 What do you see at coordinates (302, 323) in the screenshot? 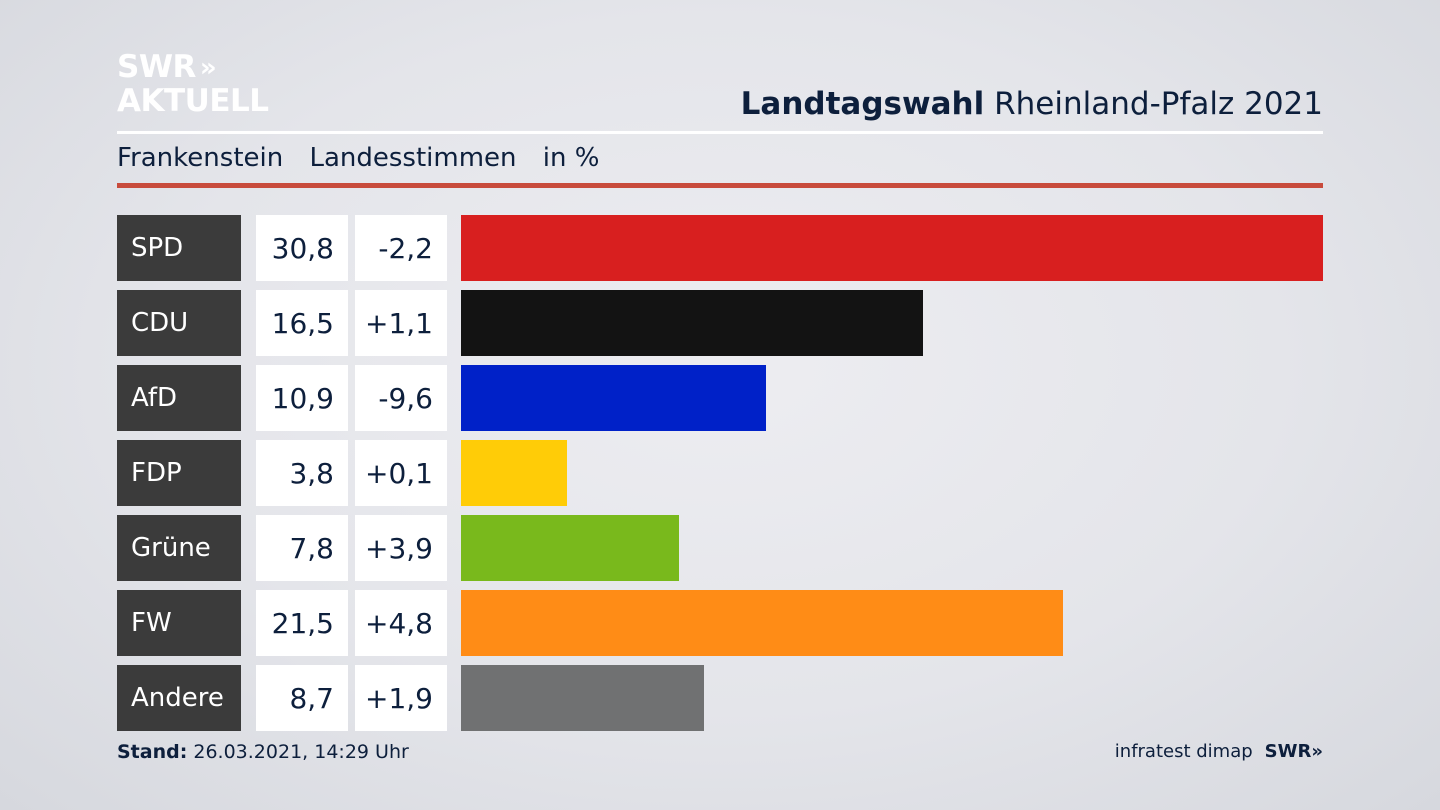
I see `vote-share-label: 16,5` at bounding box center [302, 323].